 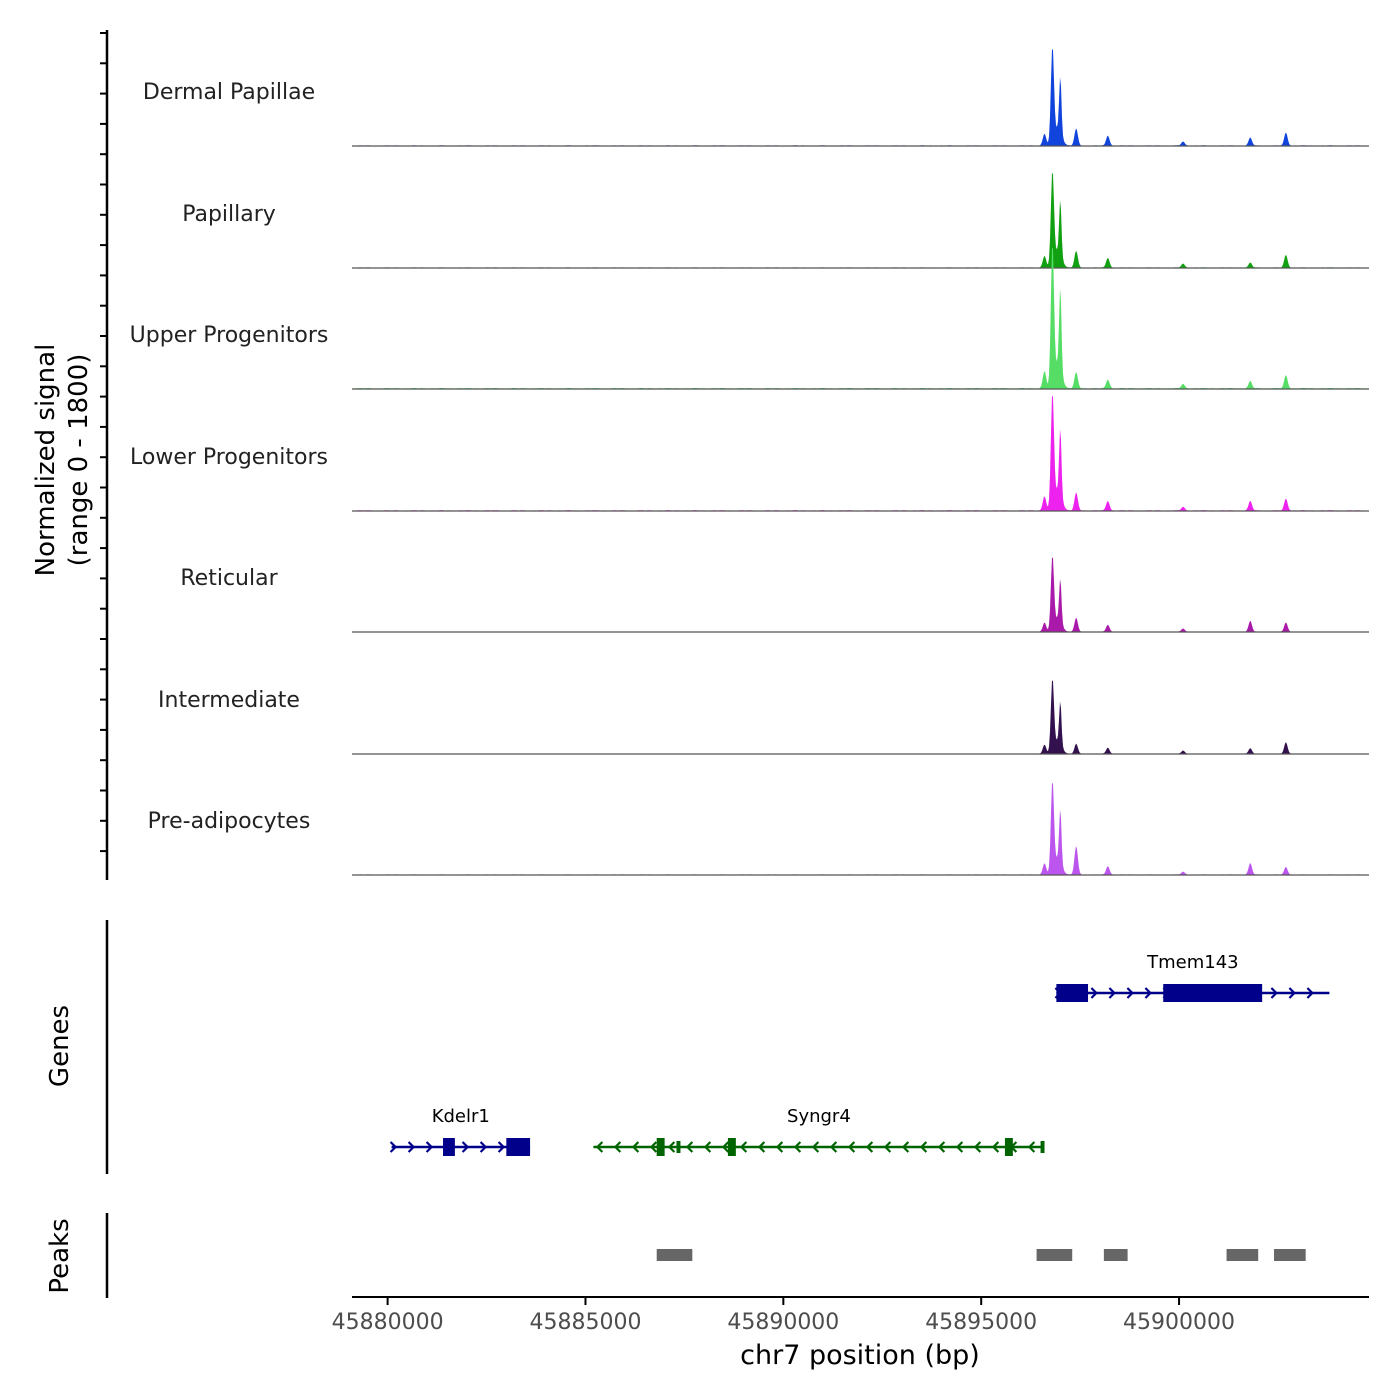 I want to click on gene-label: Kdelr1, so click(x=461, y=1116).